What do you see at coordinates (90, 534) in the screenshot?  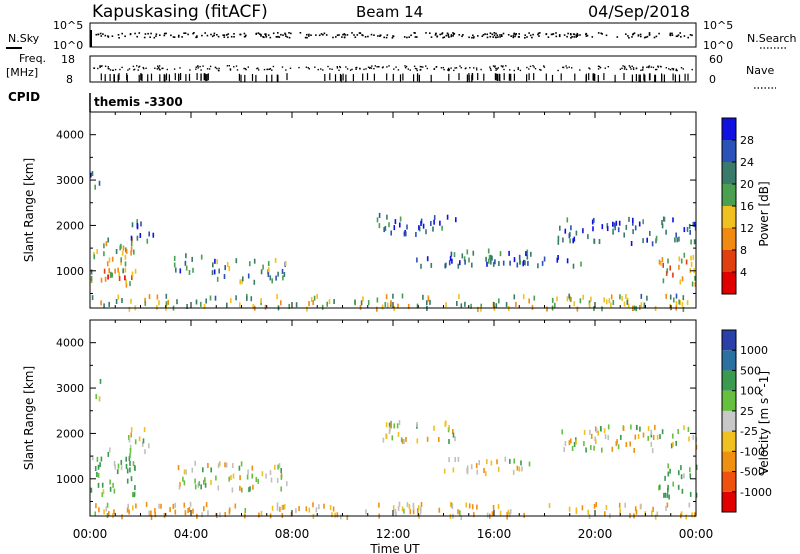 I see `x-tick-label: 00:00` at bounding box center [90, 534].